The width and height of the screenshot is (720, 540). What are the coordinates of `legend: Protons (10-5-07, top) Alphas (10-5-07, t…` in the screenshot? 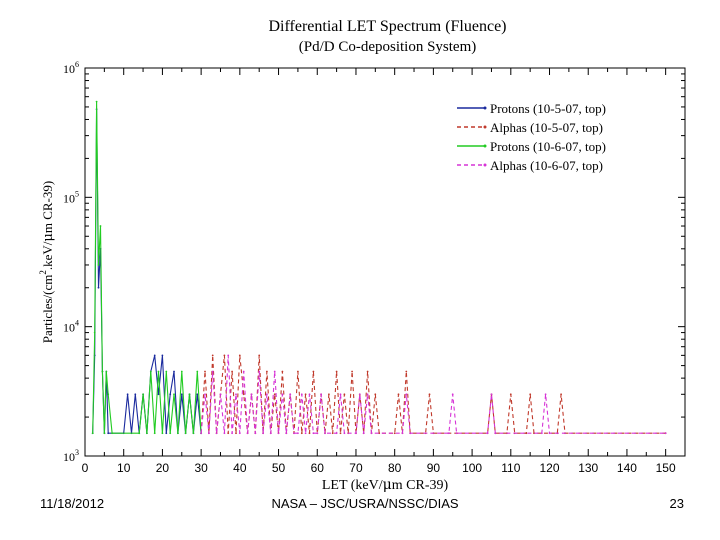 It's located at (531, 137).